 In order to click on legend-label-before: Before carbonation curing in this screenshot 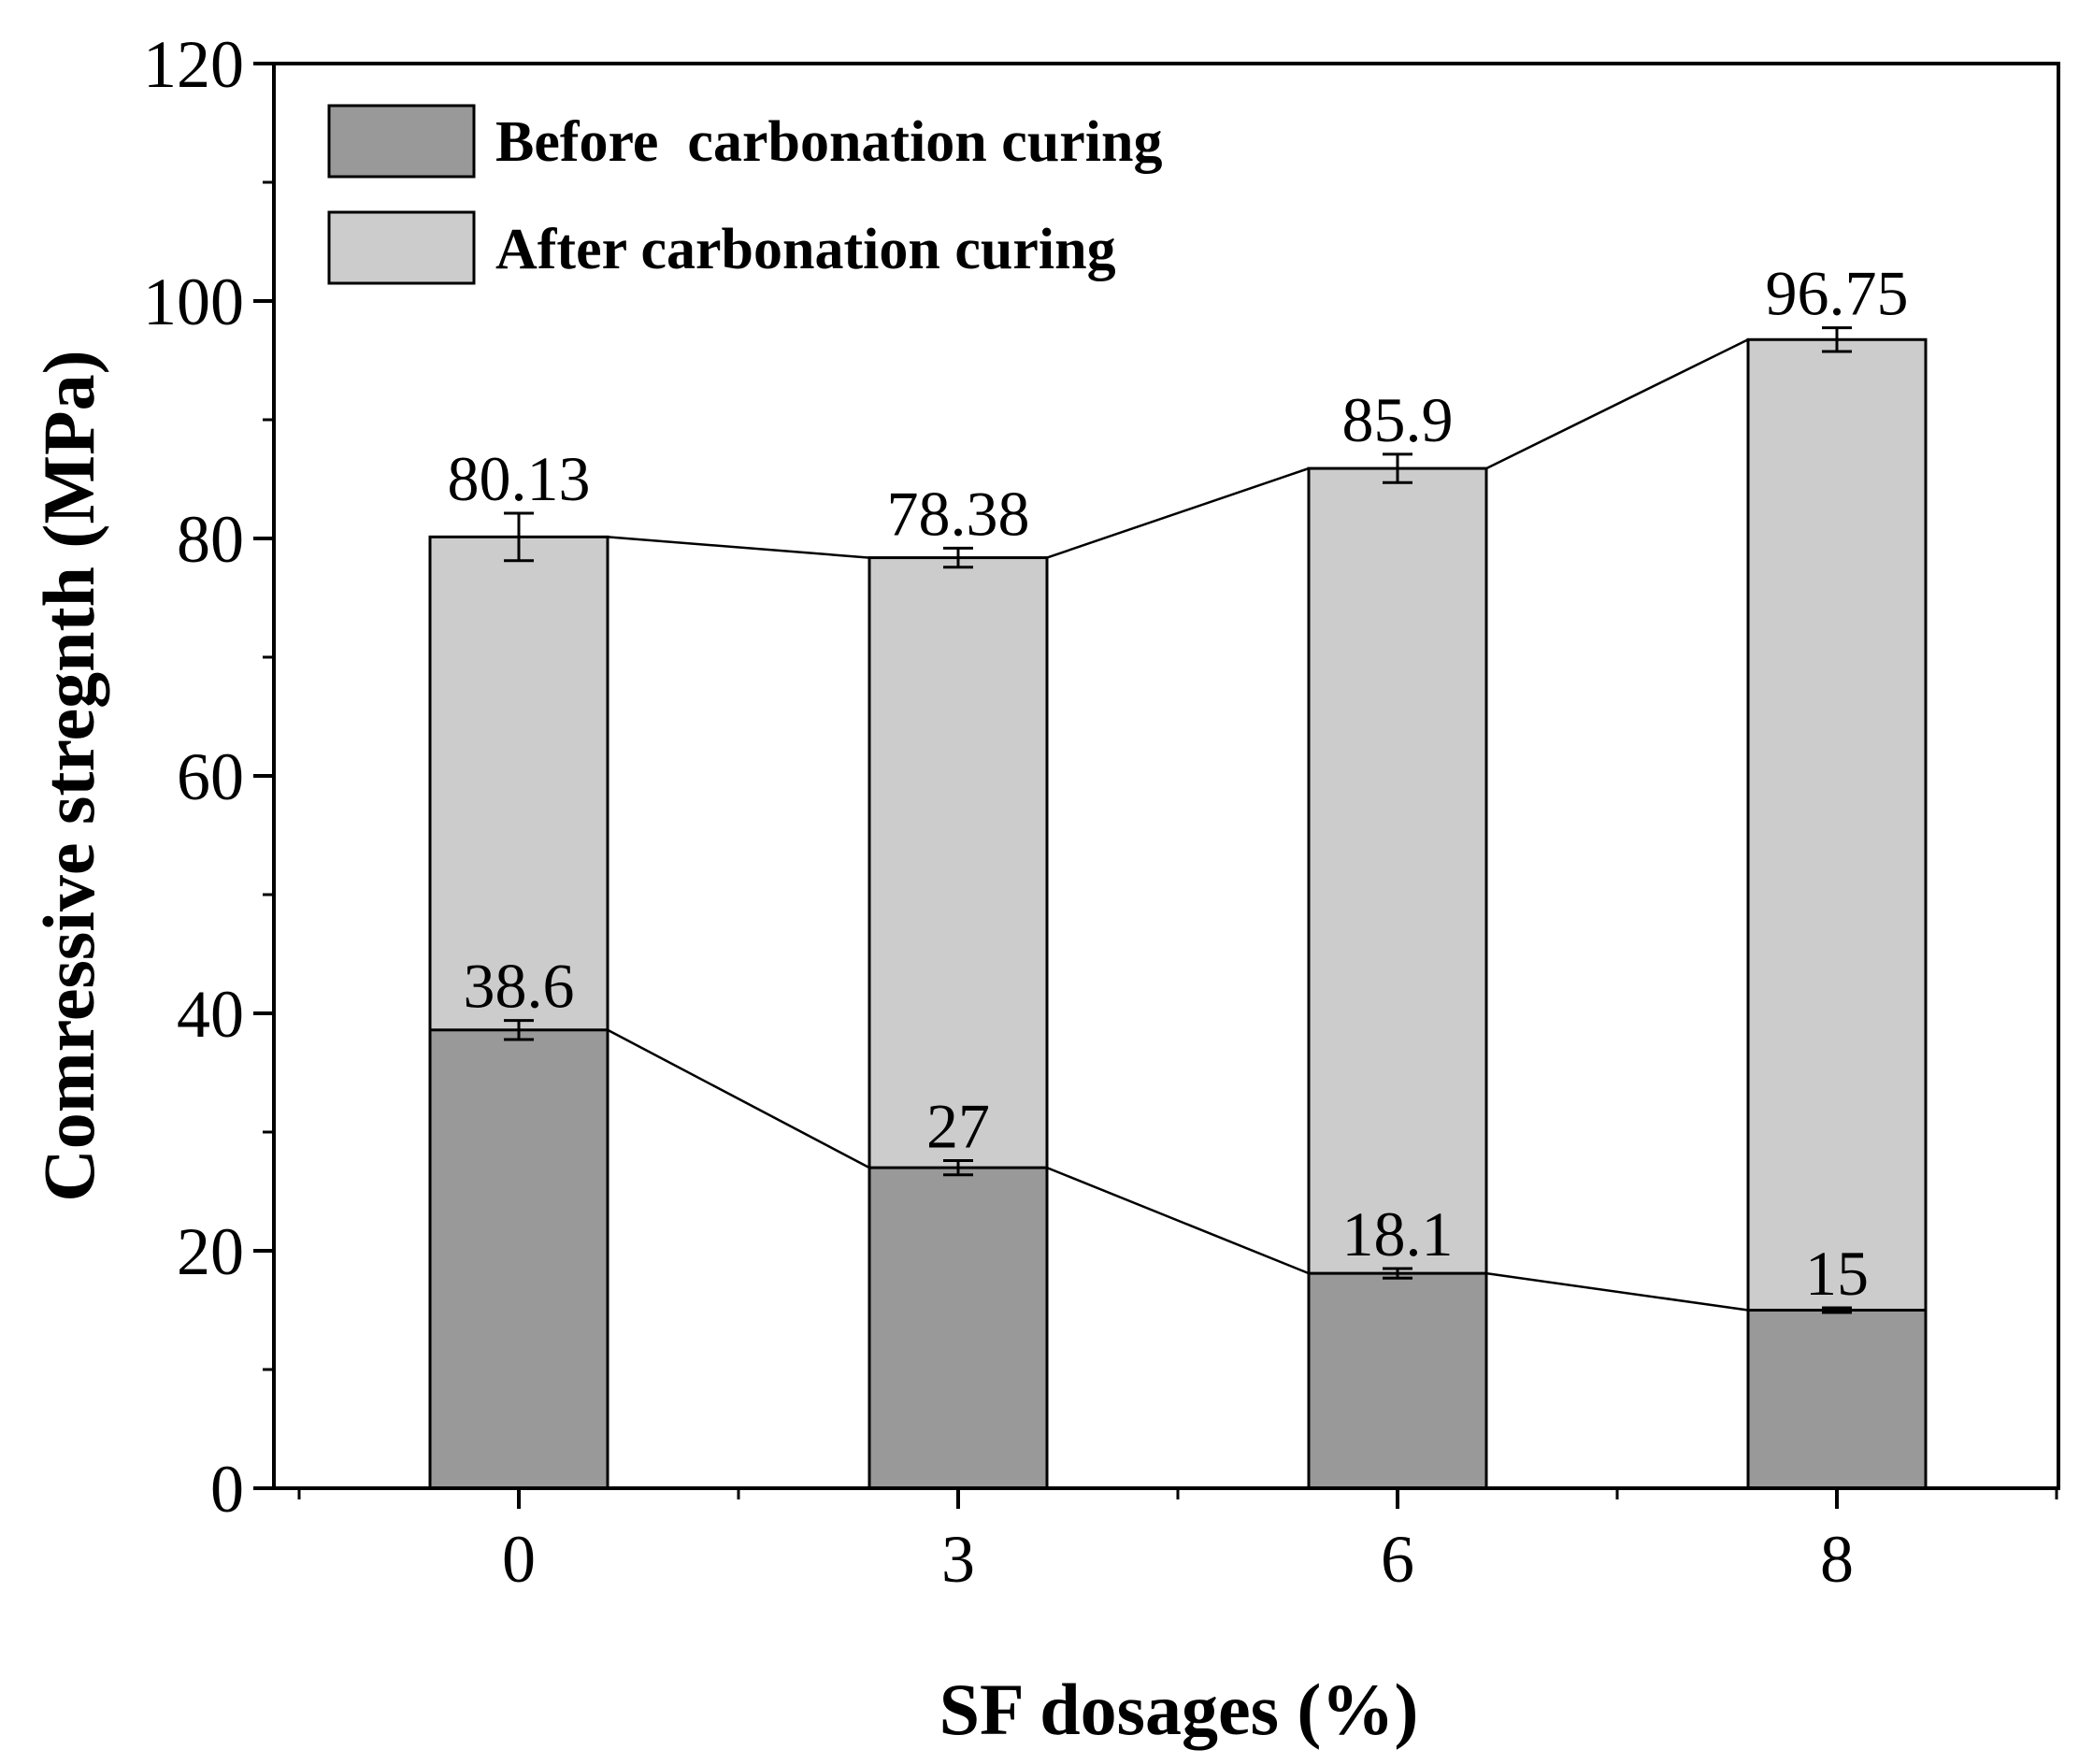, I will do `click(829, 142)`.